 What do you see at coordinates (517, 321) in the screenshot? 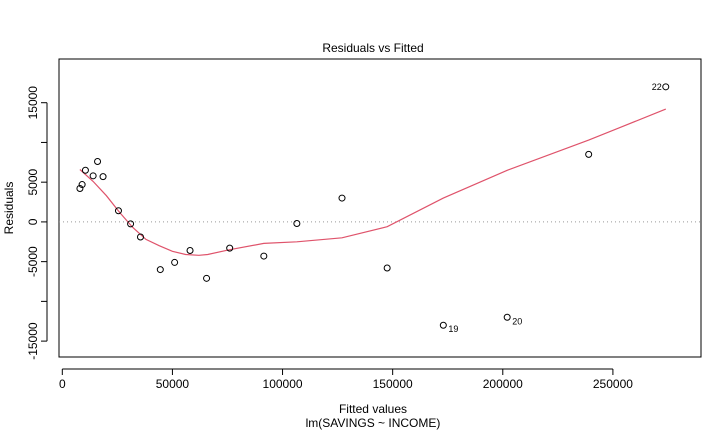
I see `point-label: 20` at bounding box center [517, 321].